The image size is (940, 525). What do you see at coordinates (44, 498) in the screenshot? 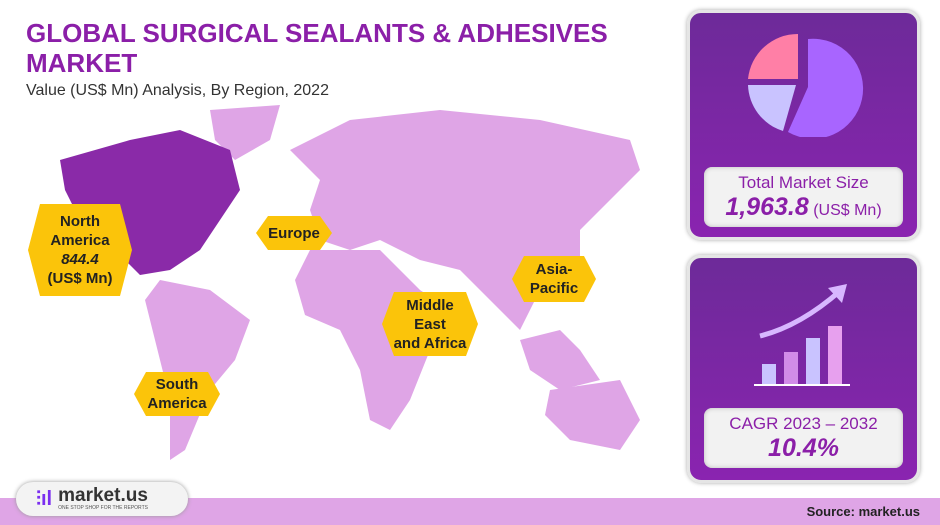
I see `logo-icon: ⫶ıl` at bounding box center [44, 498].